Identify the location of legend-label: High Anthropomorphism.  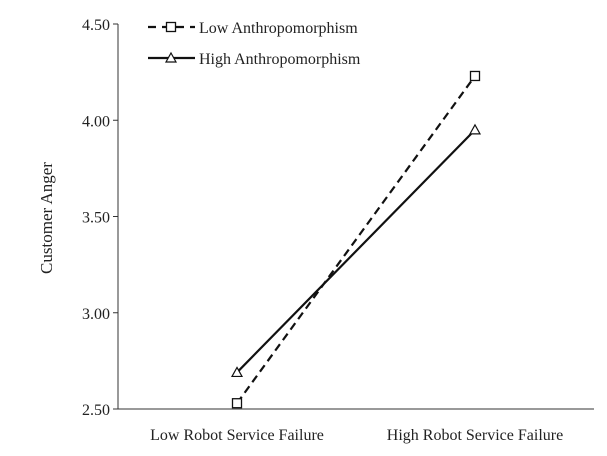
(280, 59).